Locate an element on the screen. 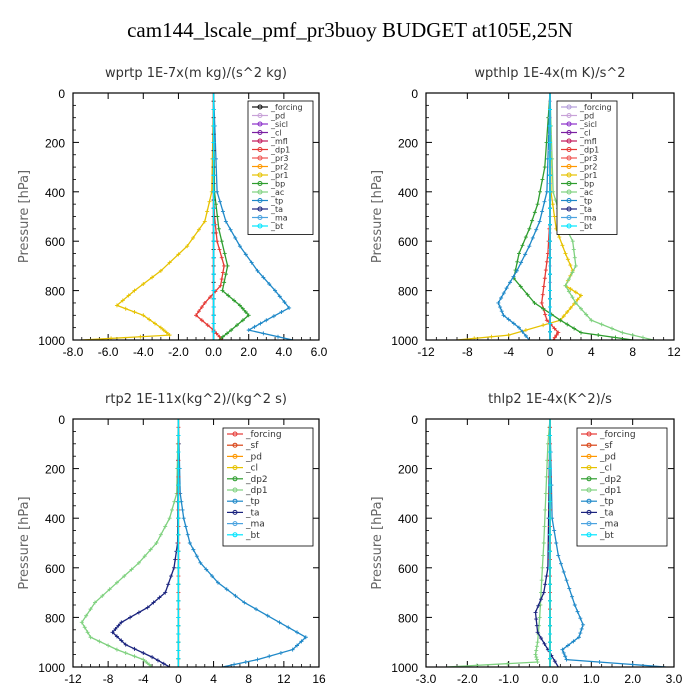 The image size is (700, 700). x-tick-label: 4 is located at coordinates (591, 352).